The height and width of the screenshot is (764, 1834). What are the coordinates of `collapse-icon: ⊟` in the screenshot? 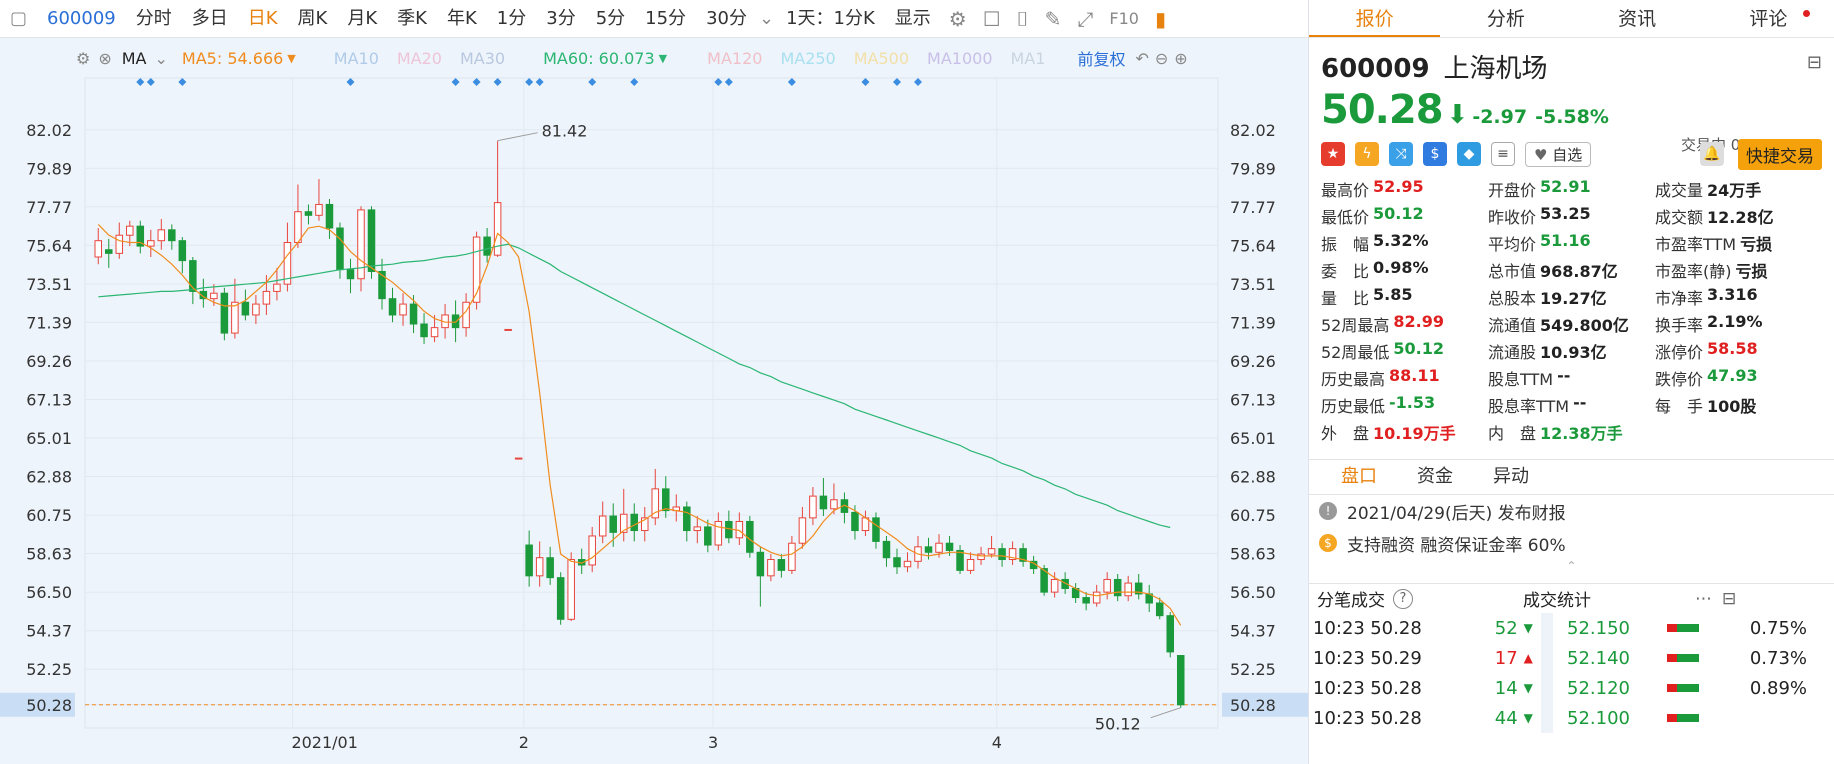 It's located at (1729, 598).